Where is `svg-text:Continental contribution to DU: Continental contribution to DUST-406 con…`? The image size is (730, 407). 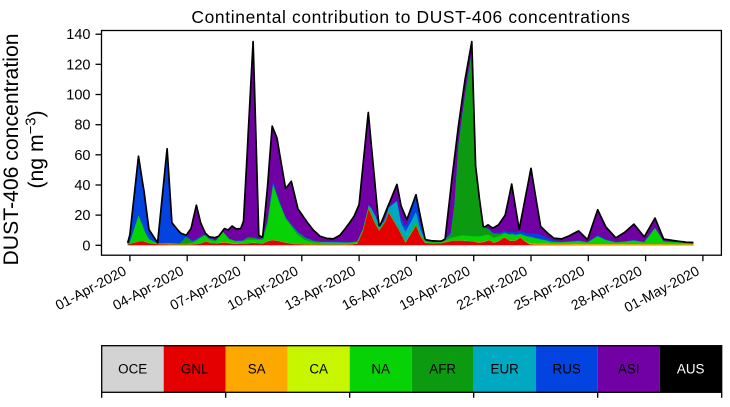
svg-text:Continental contribution to DU: Continental contribution to DUST-406 con… is located at coordinates (410, 17).